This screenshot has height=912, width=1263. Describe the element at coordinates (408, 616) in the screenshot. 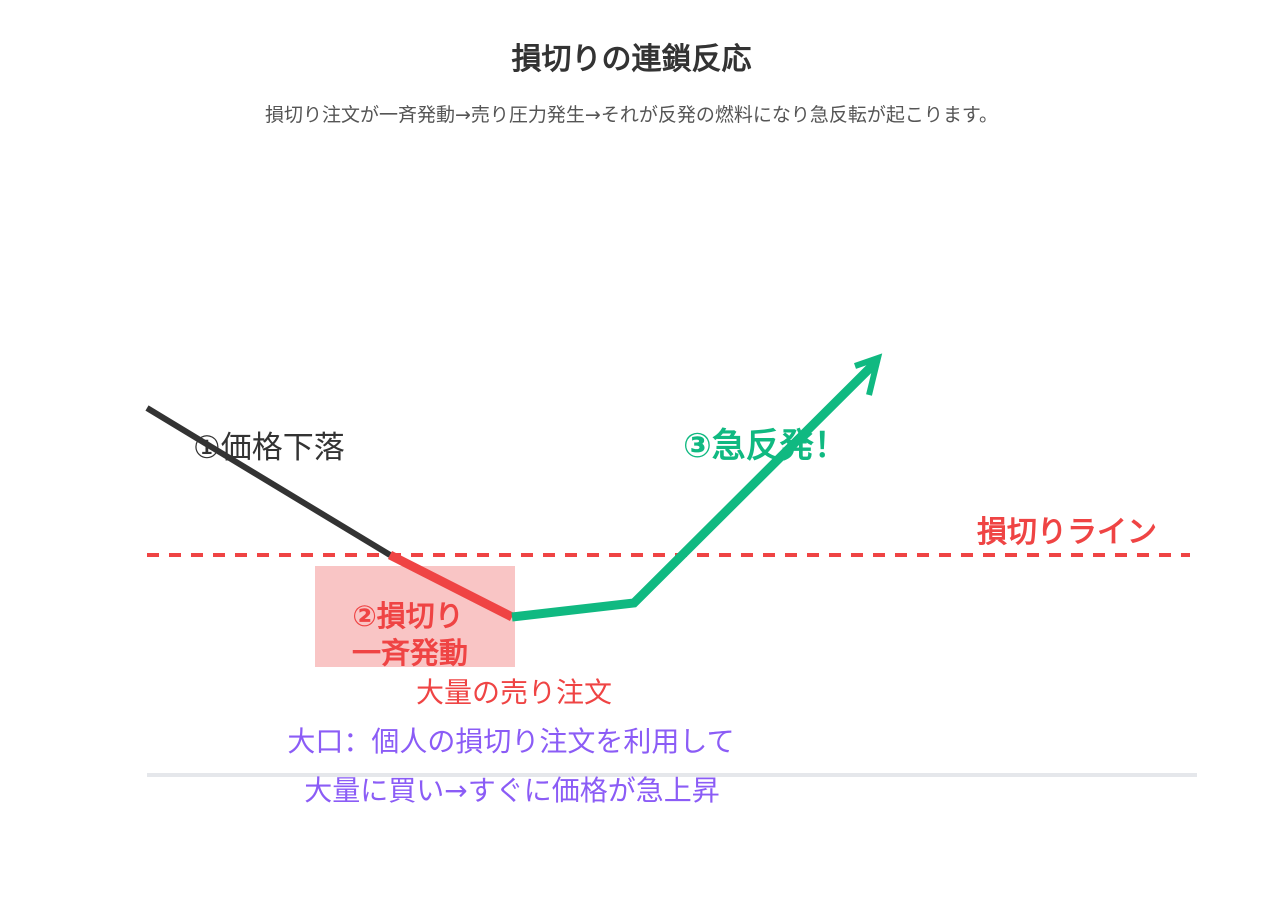

I see `step2-label-line1: ②損切り` at that location.